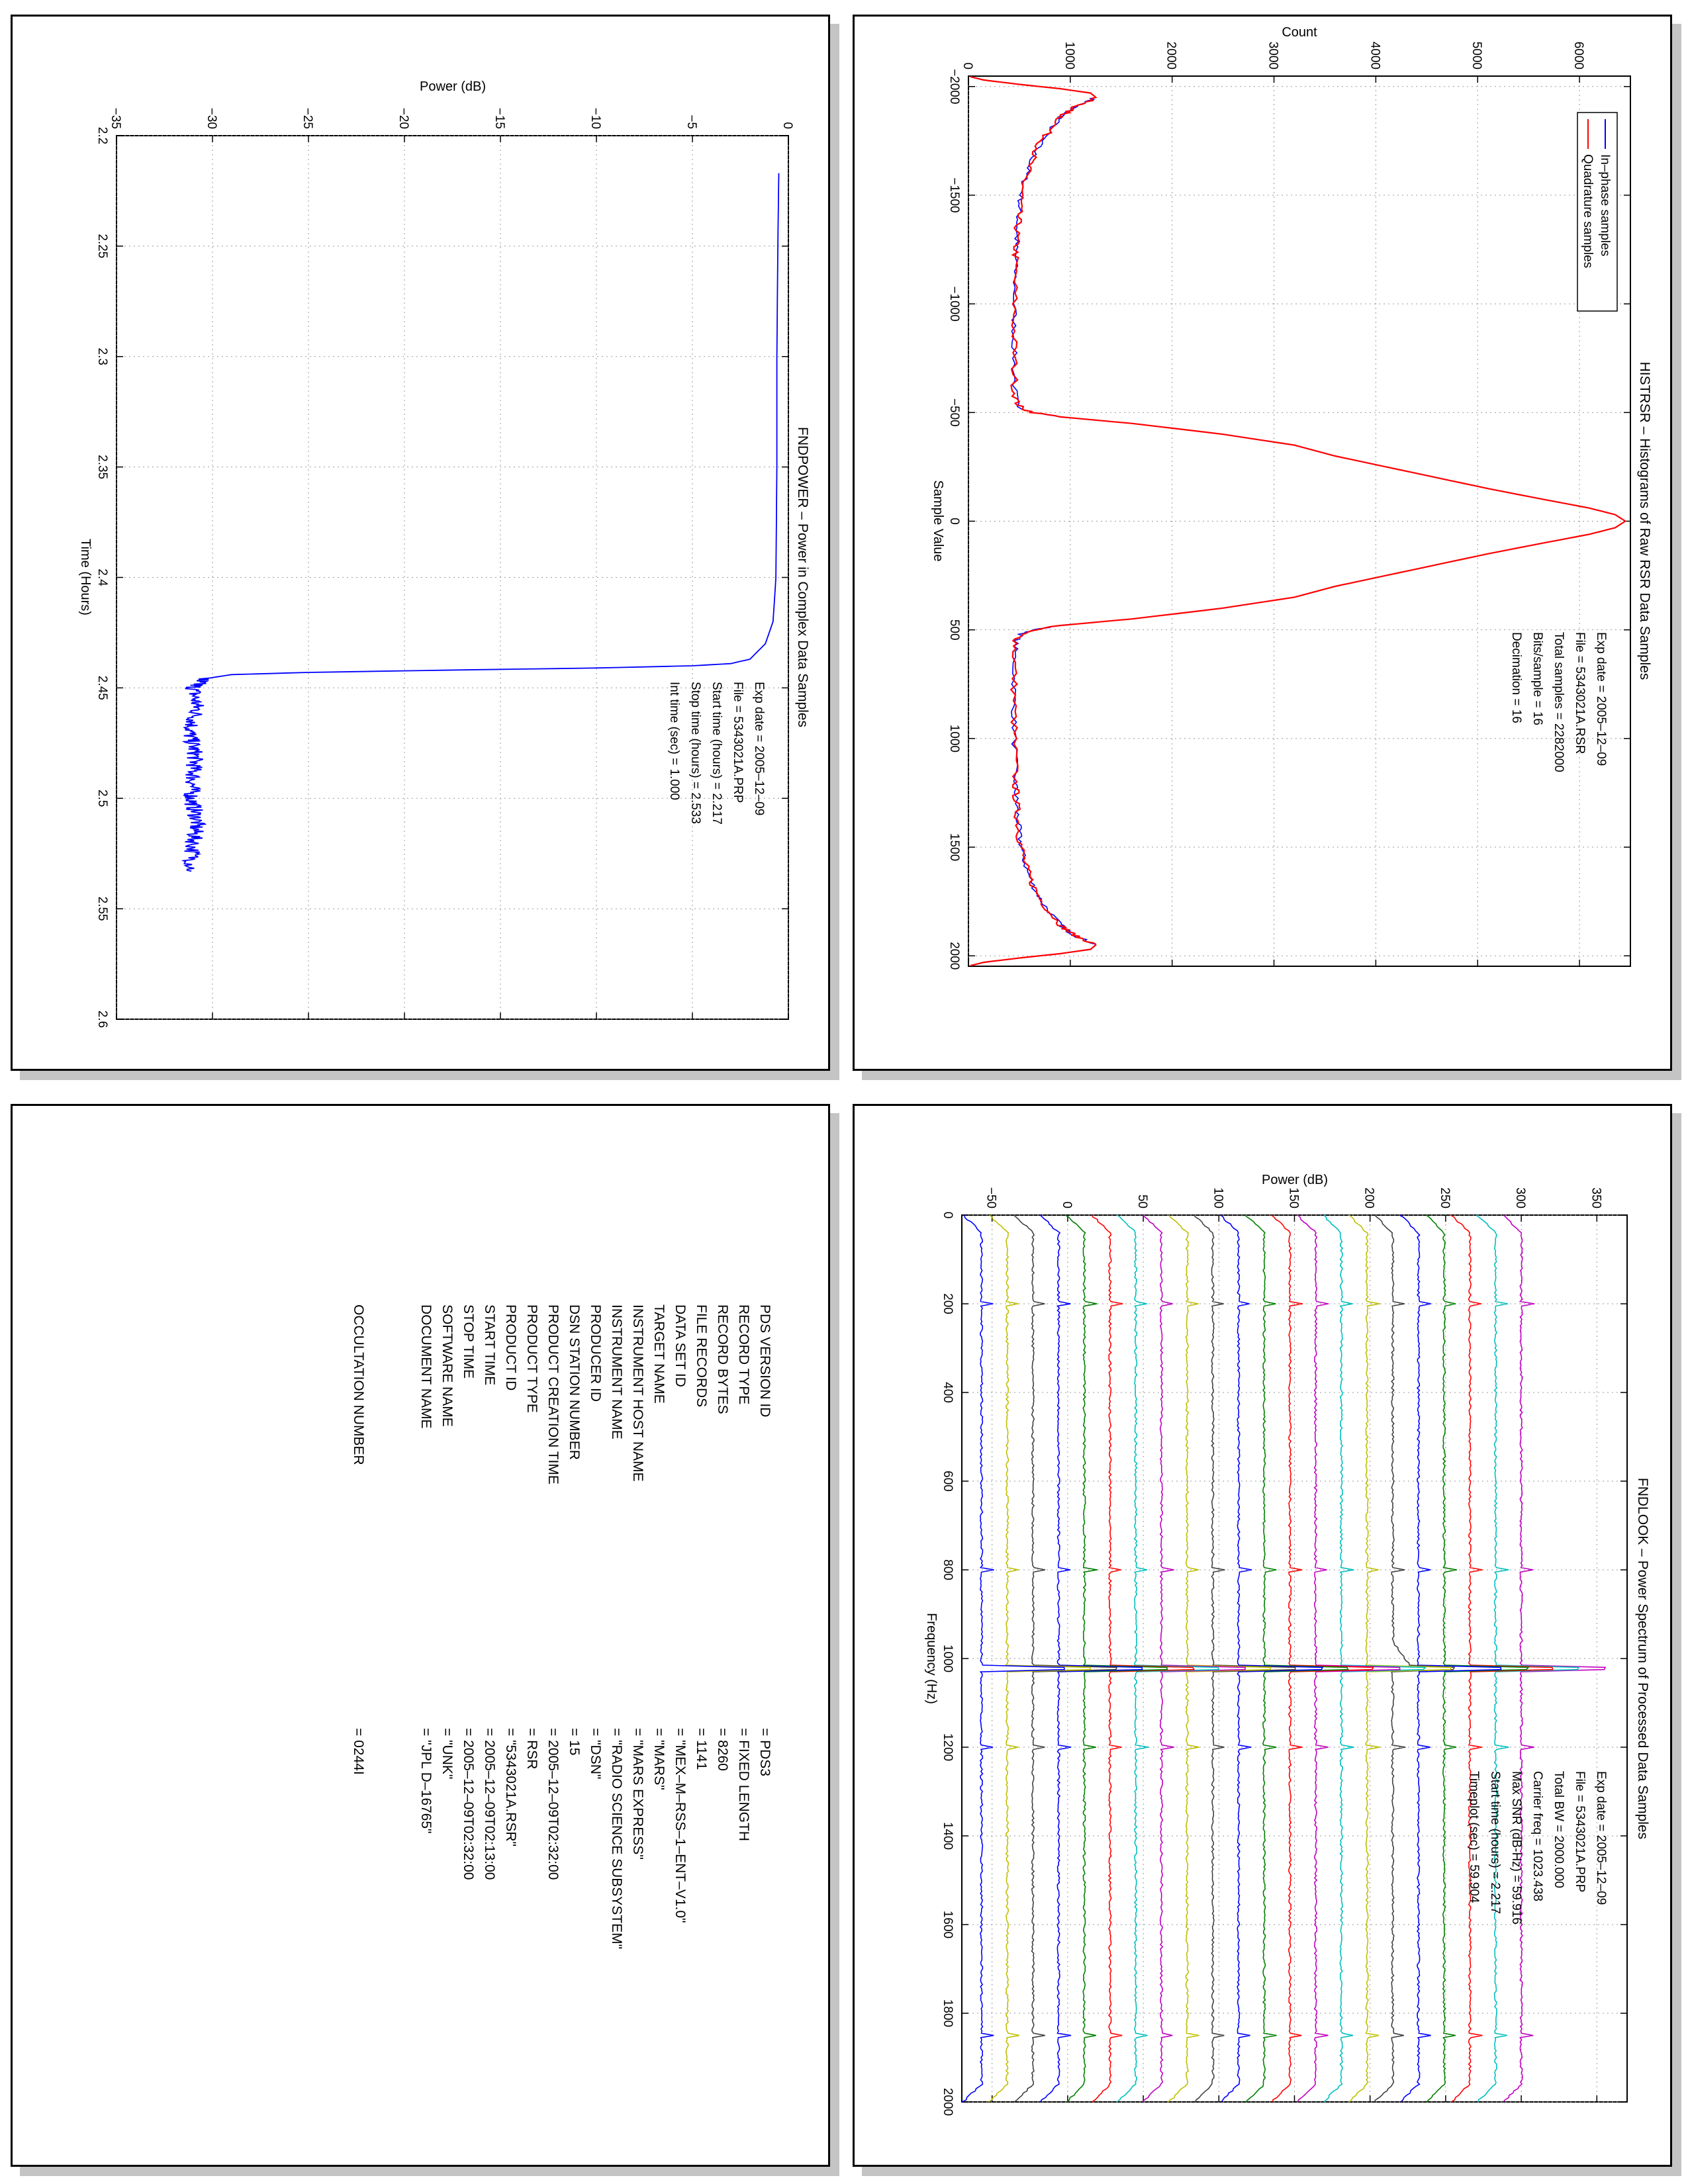  Describe the element at coordinates (426, 1366) in the screenshot. I see `pds-label-key-16: DOCUMENT NAME` at that location.